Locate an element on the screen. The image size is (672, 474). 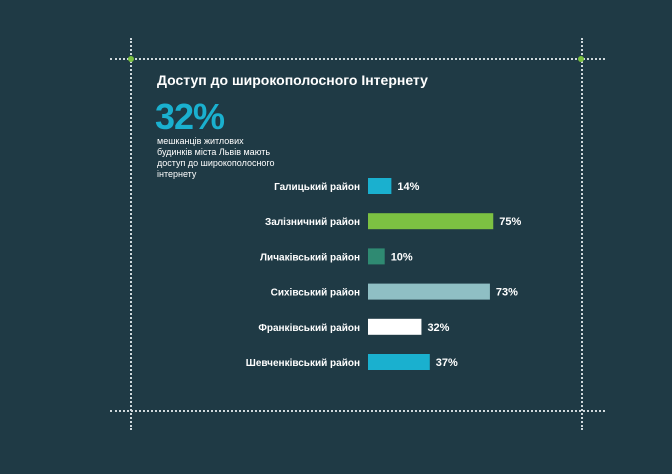
value-label: 37% is located at coordinates (447, 363).